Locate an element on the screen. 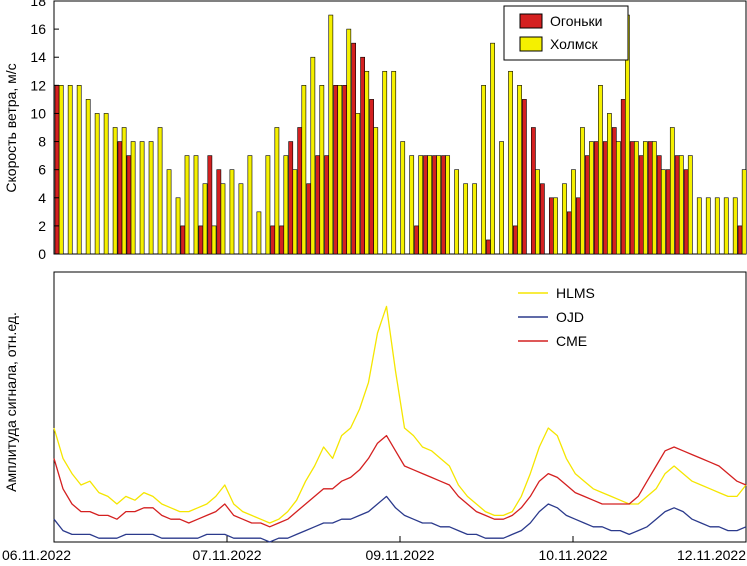 Image resolution: width=747 pixels, height=566 pixels. legend-label-ogonki: Огоньки is located at coordinates (576, 21).